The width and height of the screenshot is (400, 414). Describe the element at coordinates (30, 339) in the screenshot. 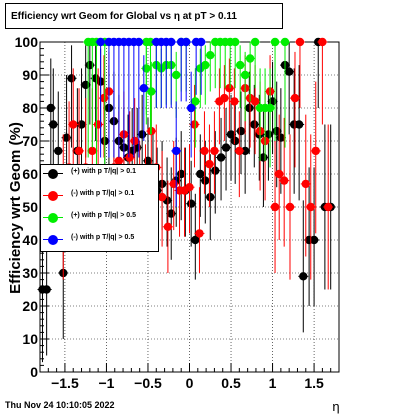

I see `y-tick-label: 10` at that location.